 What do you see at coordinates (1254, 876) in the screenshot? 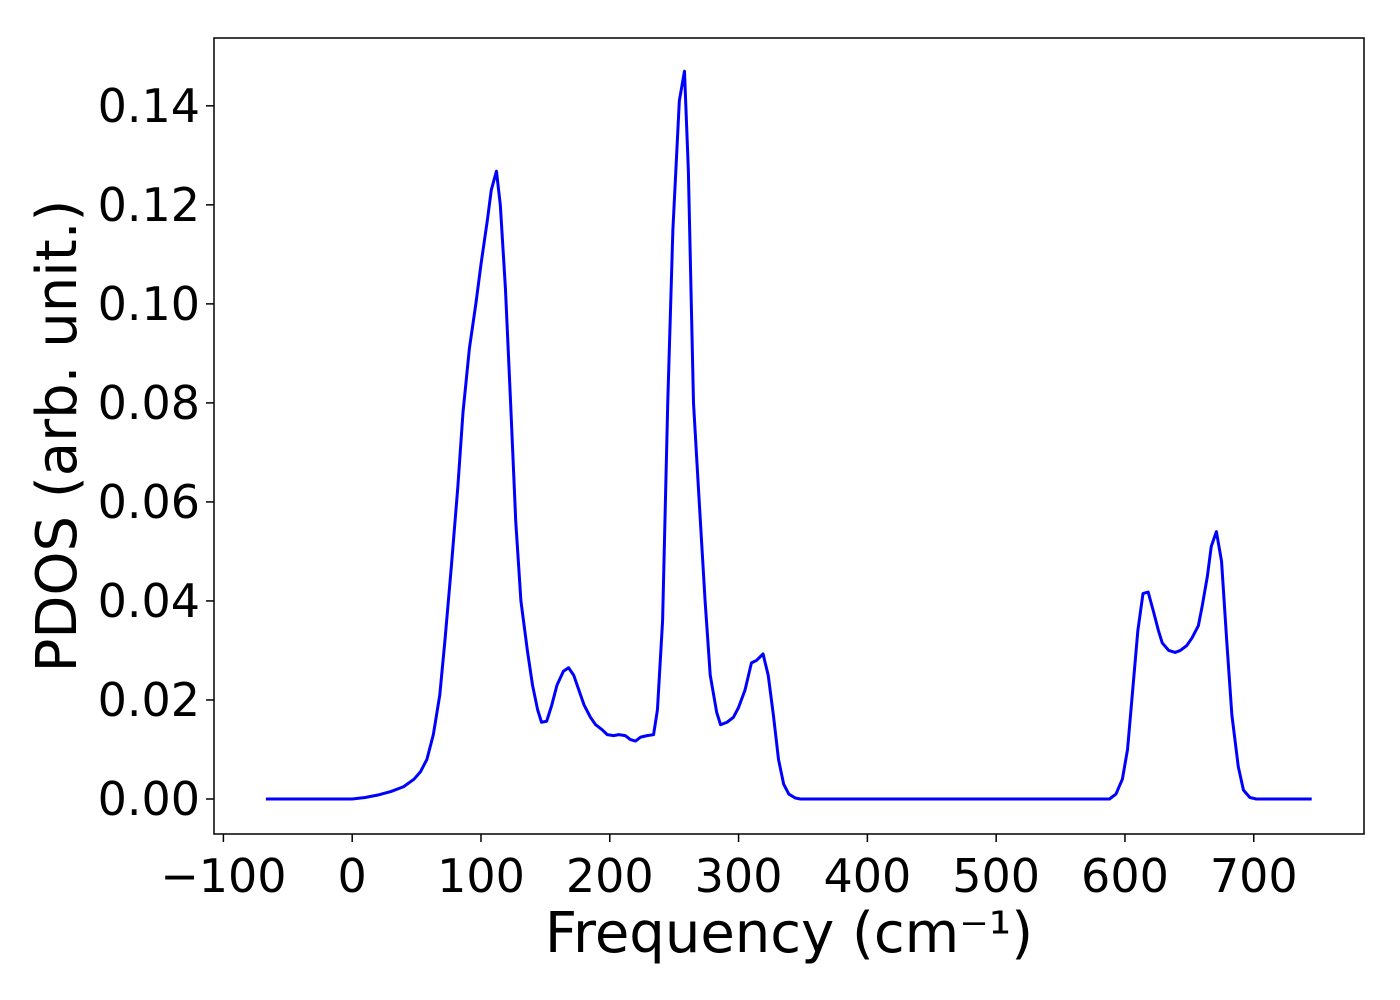
I see `x-tick-label: 700` at bounding box center [1254, 876].